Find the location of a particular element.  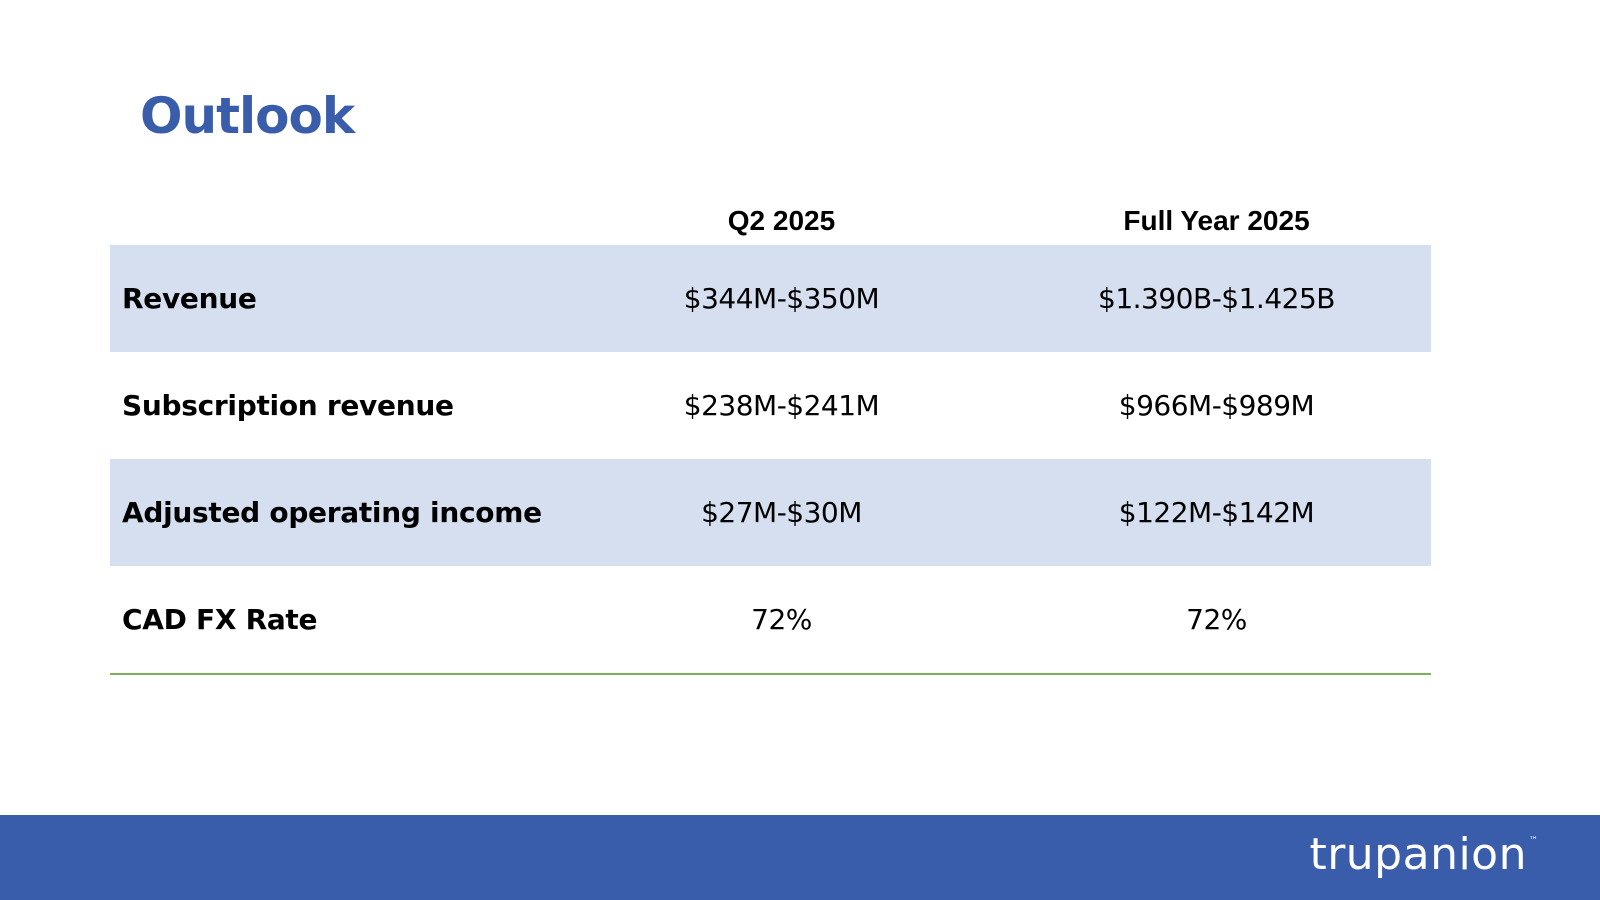

cell-subscription-revenue-fy: $966M-$989M is located at coordinates (1216, 405).